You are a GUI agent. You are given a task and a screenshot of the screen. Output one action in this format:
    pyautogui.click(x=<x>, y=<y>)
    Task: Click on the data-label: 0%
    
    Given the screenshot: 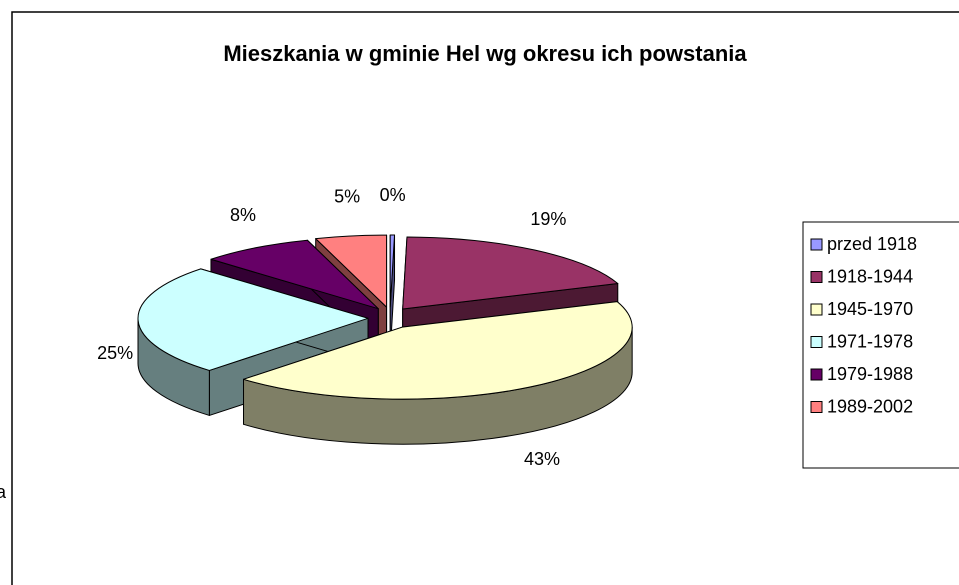 What is the action you would take?
    pyautogui.click(x=393, y=195)
    